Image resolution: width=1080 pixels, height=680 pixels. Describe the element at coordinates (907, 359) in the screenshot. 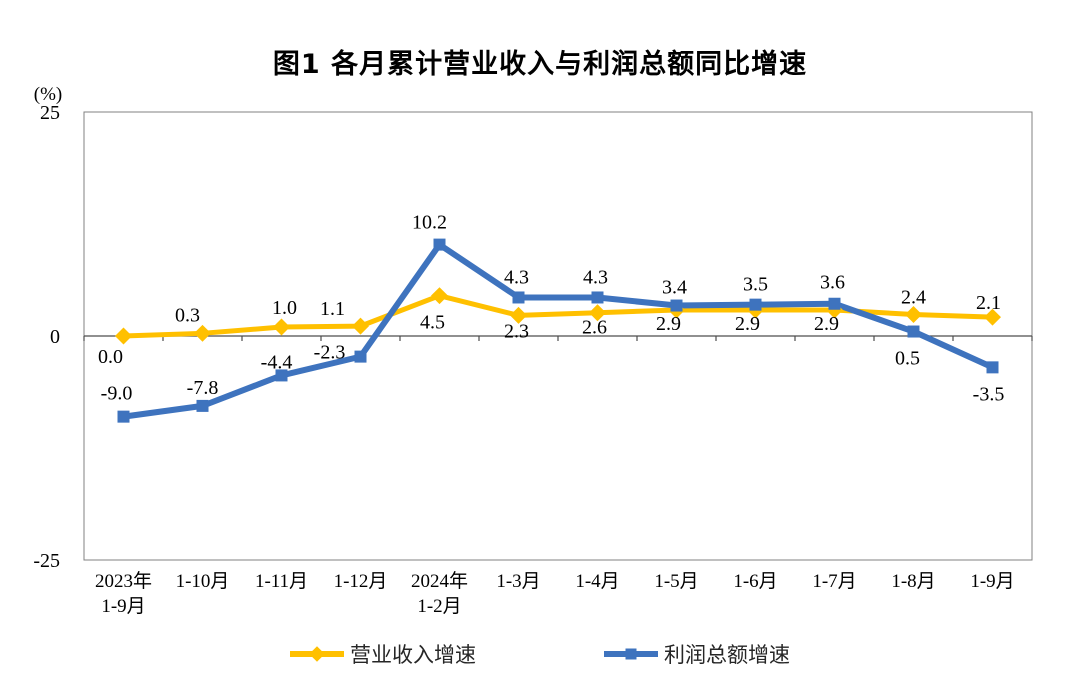

I see `data-label-profit-growth: 0.5` at that location.